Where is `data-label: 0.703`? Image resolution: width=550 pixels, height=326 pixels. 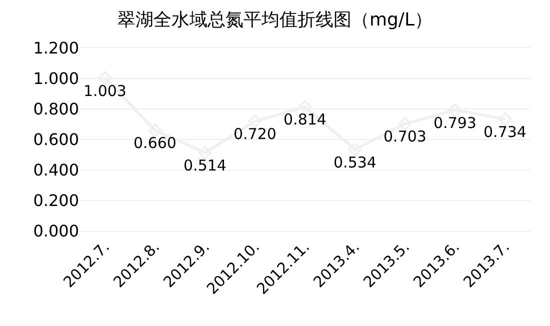 data-label: 0.703 is located at coordinates (405, 137).